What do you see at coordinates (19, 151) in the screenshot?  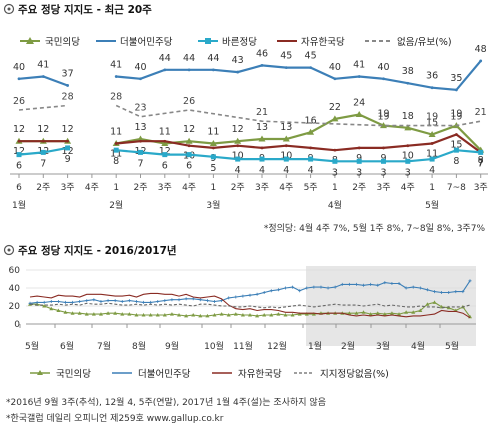 I see `top-value-label-jayu: 12` at bounding box center [19, 151].